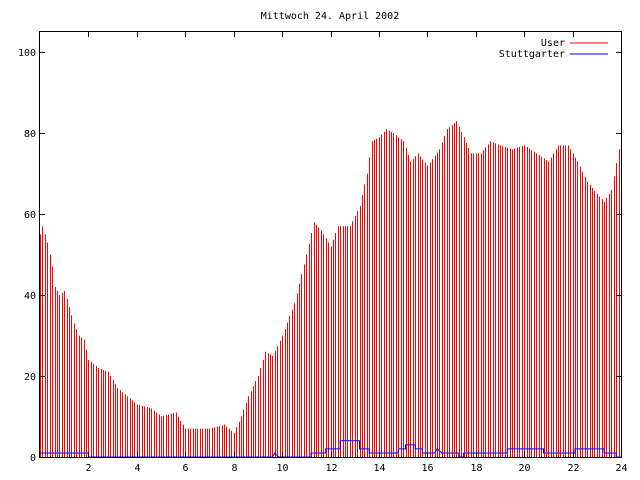 The width and height of the screenshot is (640, 480). What do you see at coordinates (30, 215) in the screenshot?
I see `y-tick-label: 60` at bounding box center [30, 215].